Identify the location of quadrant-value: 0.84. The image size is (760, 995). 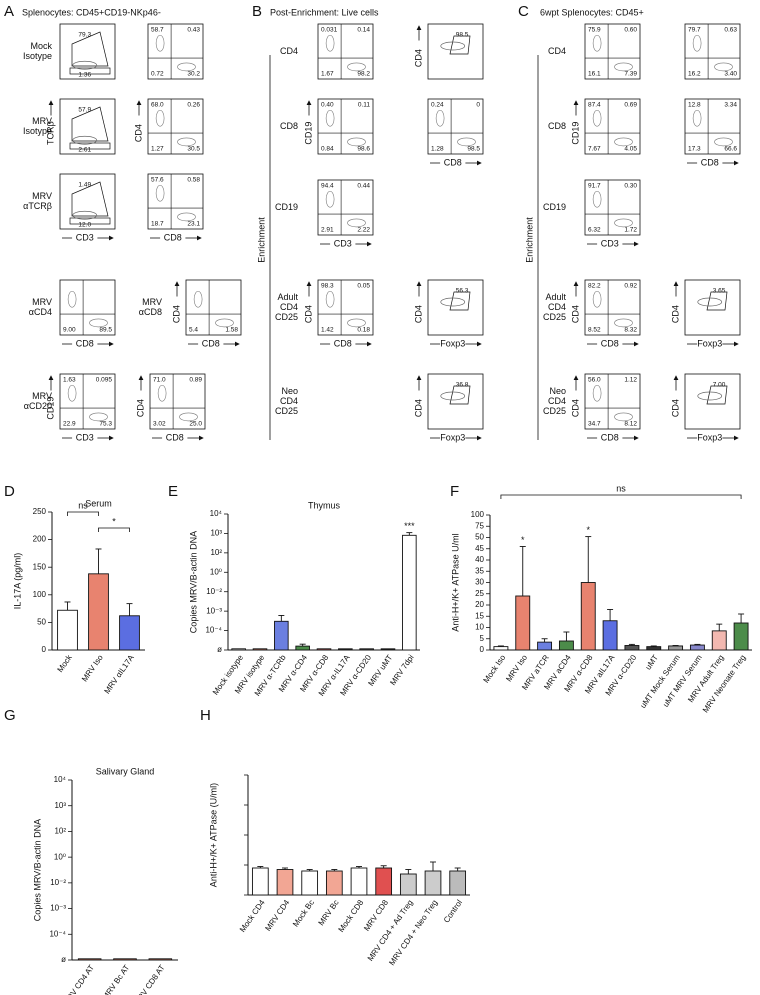
(327, 149).